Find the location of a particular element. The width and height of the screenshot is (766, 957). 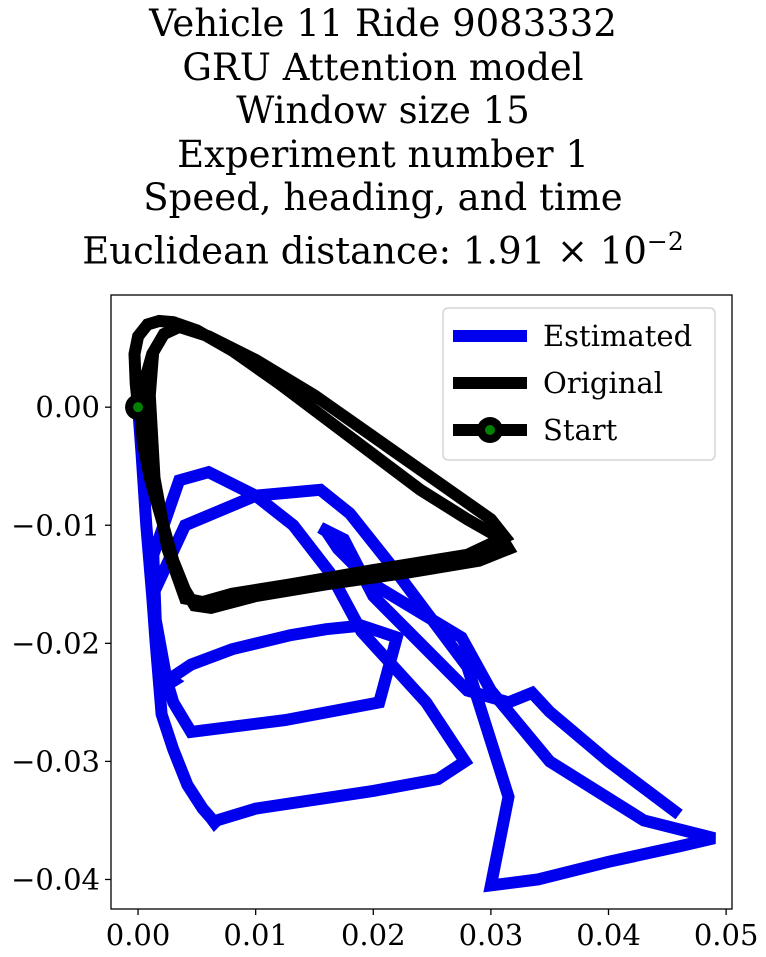

legend-label-estimated: Estimated is located at coordinates (617, 336).